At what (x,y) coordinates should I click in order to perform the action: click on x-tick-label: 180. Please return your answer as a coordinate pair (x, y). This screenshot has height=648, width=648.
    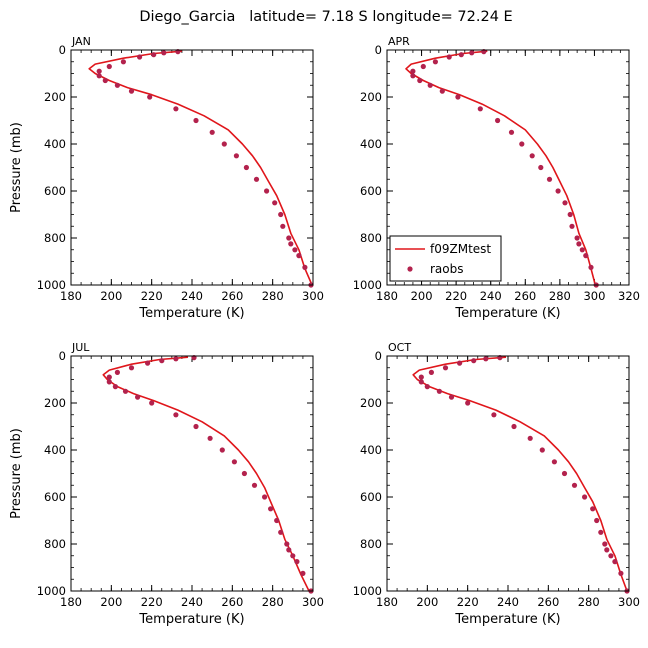
    Looking at the image, I should click on (387, 296).